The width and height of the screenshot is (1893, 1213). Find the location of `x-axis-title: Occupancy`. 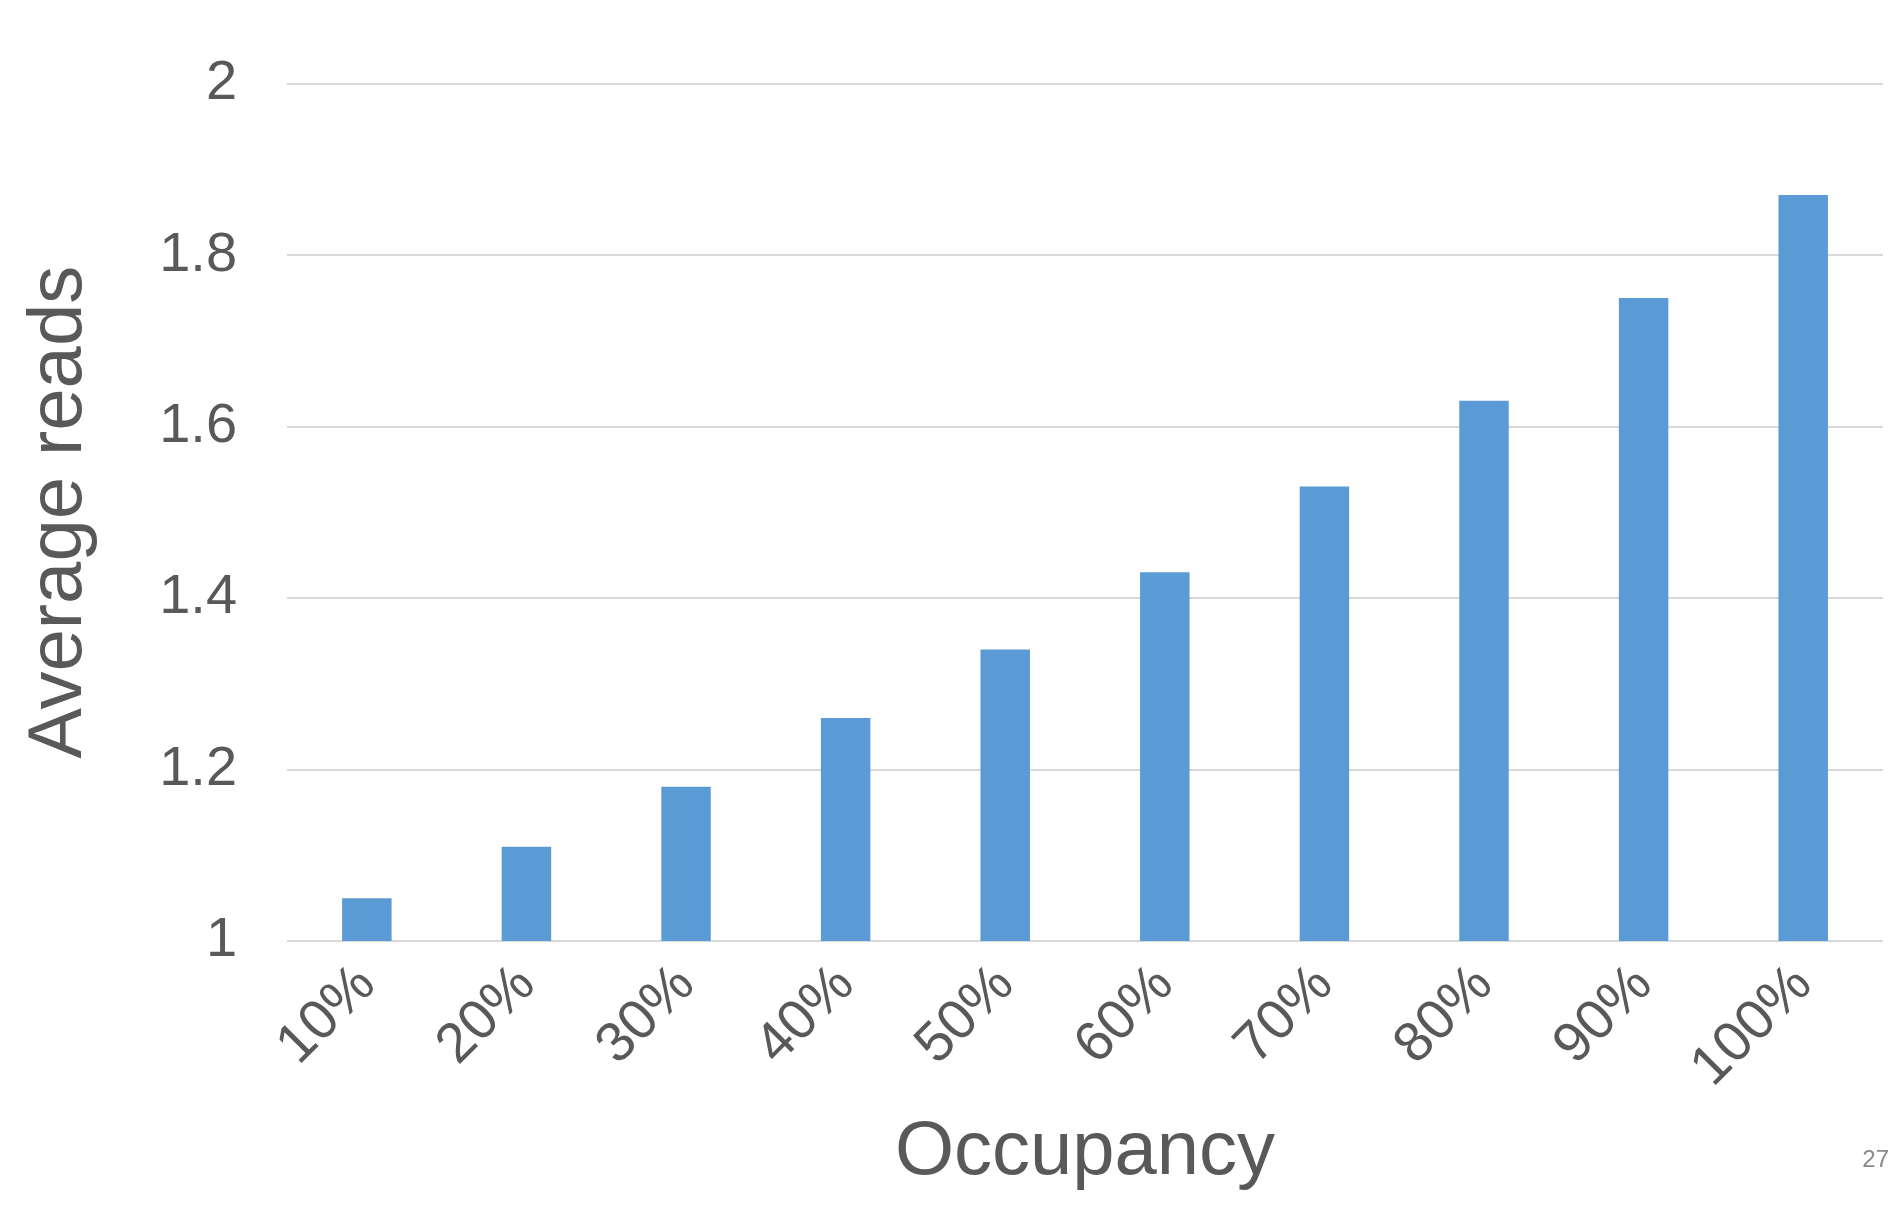

x-axis-title: Occupancy is located at coordinates (1085, 1148).